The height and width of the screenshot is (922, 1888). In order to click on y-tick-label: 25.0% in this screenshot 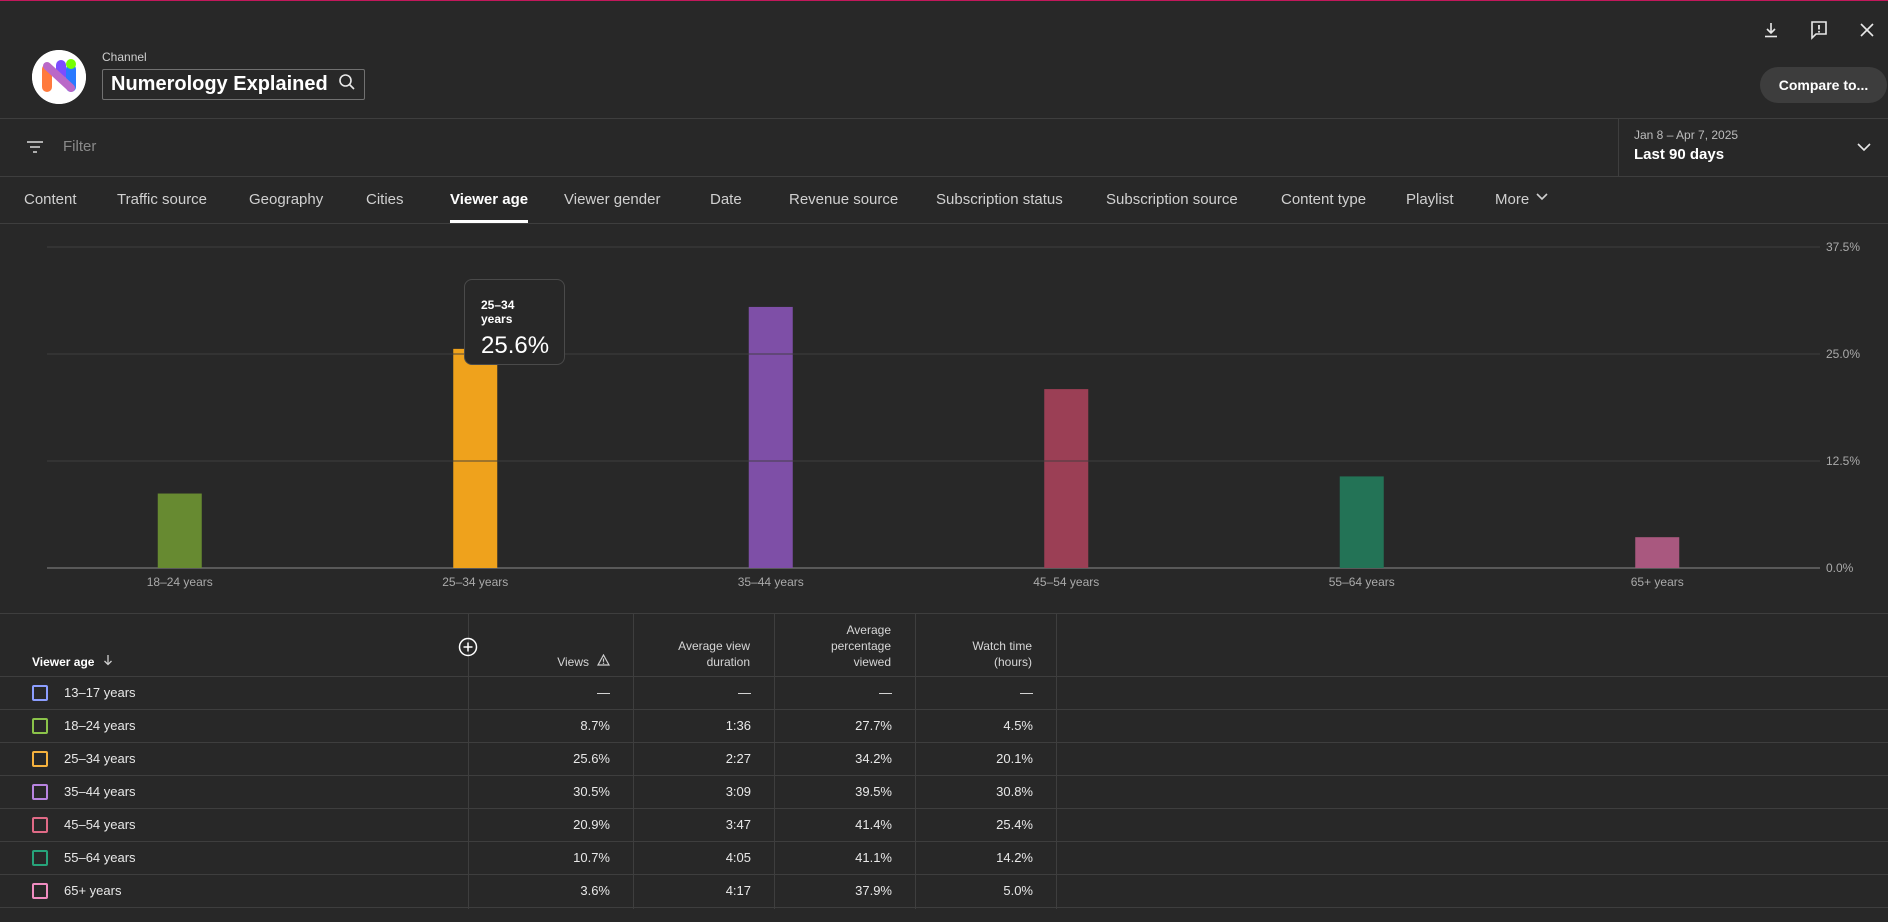, I will do `click(1843, 354)`.